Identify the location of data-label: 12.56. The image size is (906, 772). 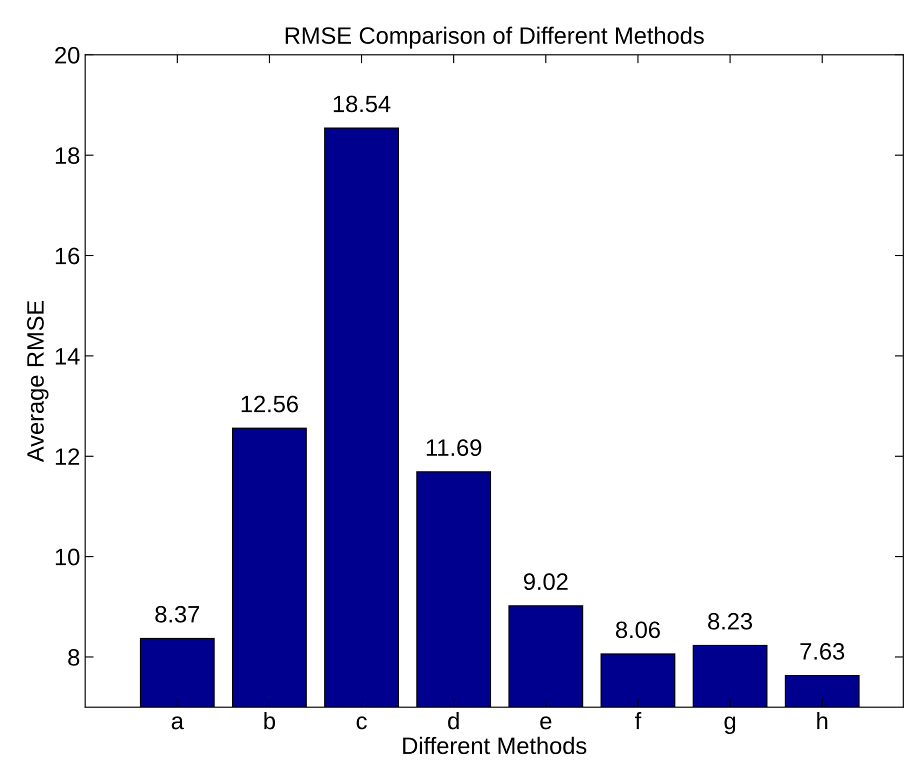
(270, 404).